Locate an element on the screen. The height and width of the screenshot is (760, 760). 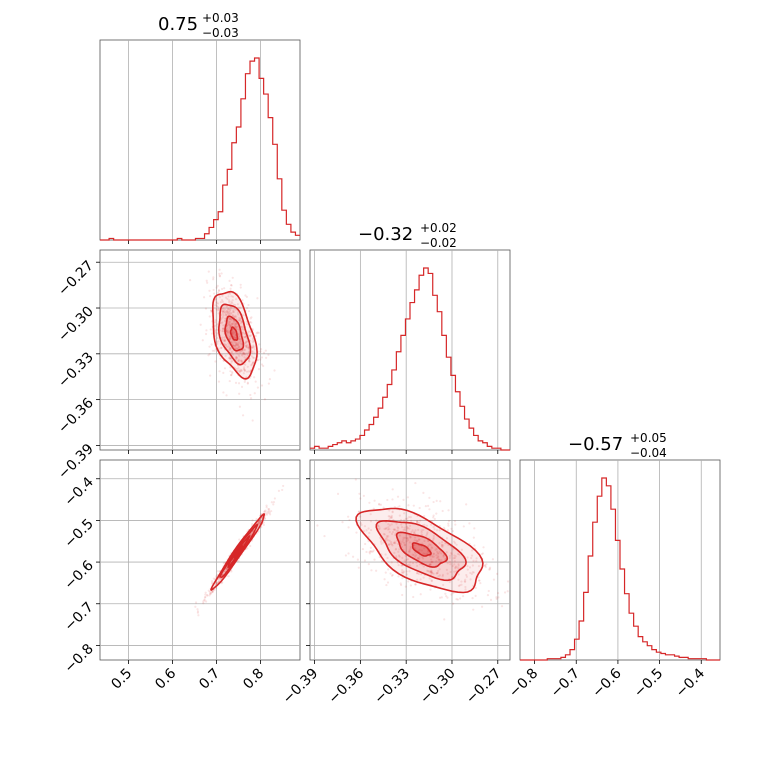
x-tick-label: −0.8 is located at coordinates (523, 683).